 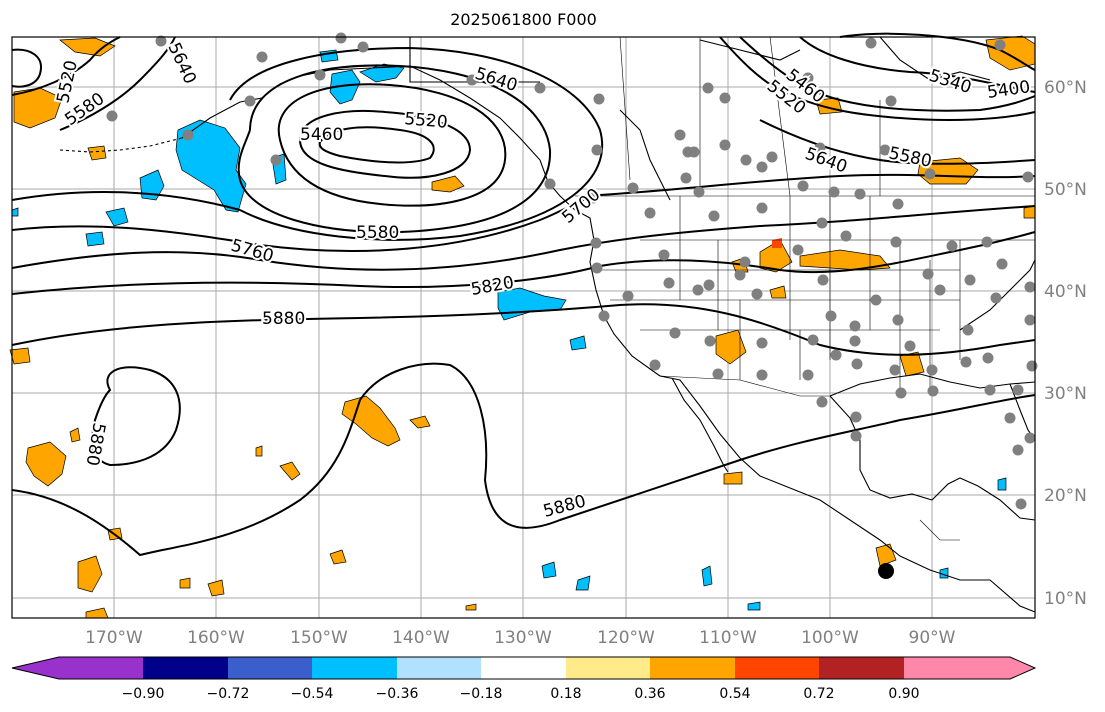 What do you see at coordinates (1022, 668) in the screenshot?
I see `colorbar-extend-max` at bounding box center [1022, 668].